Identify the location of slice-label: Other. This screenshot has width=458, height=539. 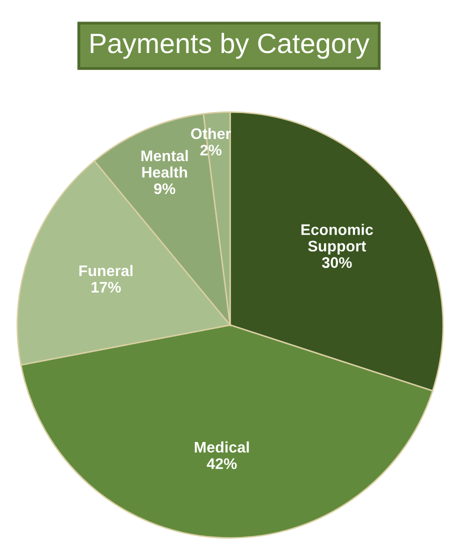
(211, 134).